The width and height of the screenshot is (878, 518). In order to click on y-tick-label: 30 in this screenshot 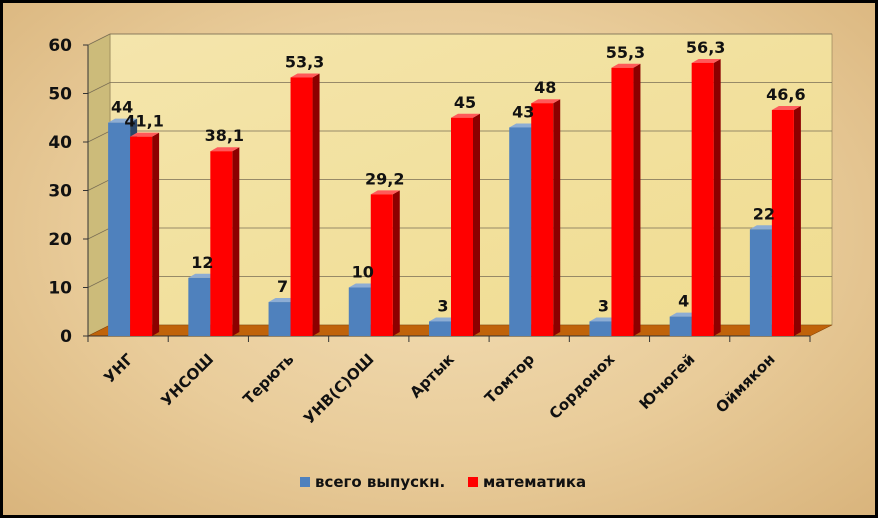, I will do `click(60, 192)`.